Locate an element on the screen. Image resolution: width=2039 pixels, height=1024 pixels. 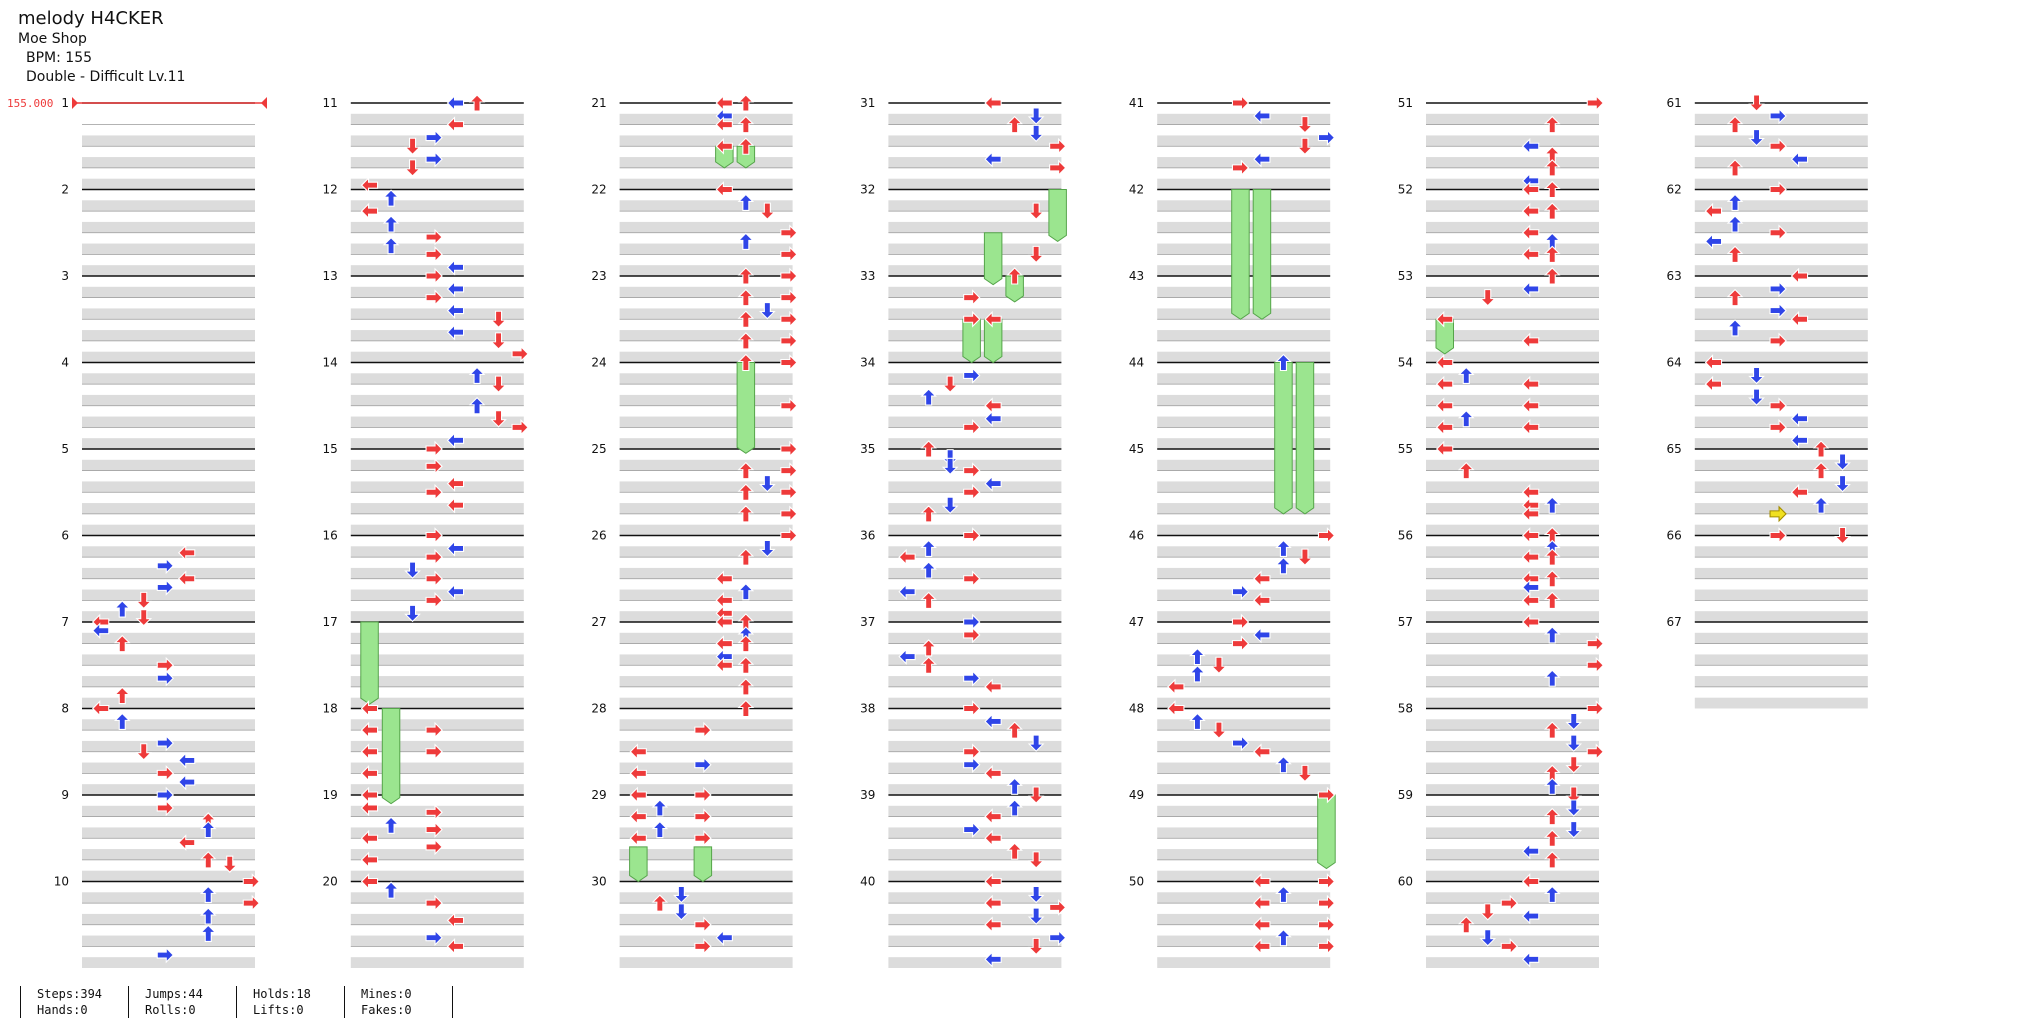
measure-1: 1 is located at coordinates (158, 143).